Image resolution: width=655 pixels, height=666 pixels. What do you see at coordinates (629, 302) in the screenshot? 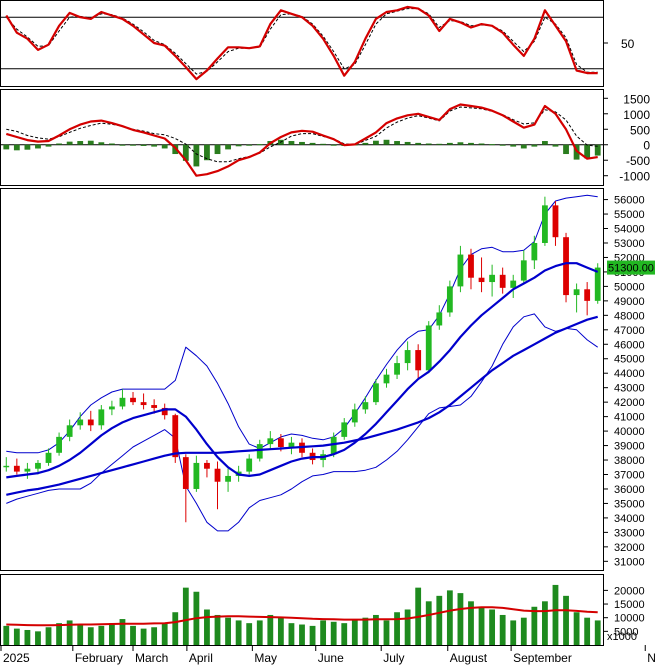
I see `price-tick-label: 49000` at bounding box center [629, 302].